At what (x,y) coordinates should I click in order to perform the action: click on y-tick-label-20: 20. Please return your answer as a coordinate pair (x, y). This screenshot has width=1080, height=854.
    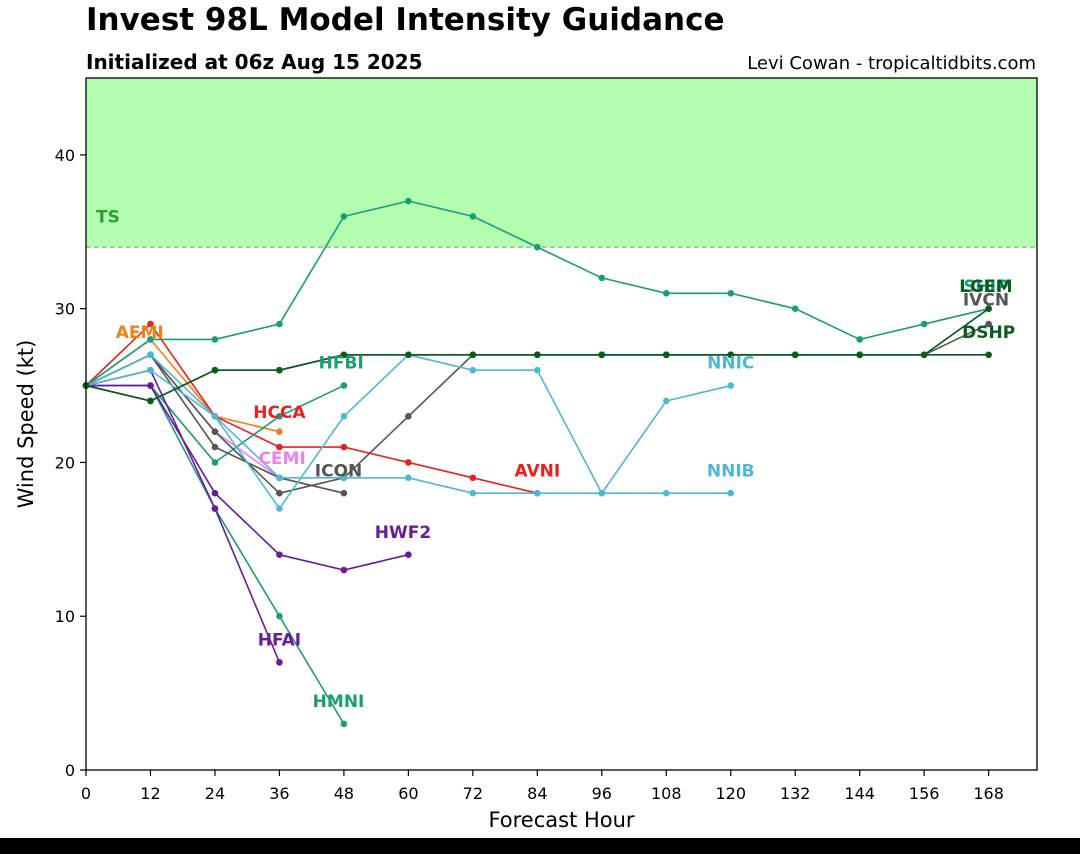
    Looking at the image, I should click on (65, 462).